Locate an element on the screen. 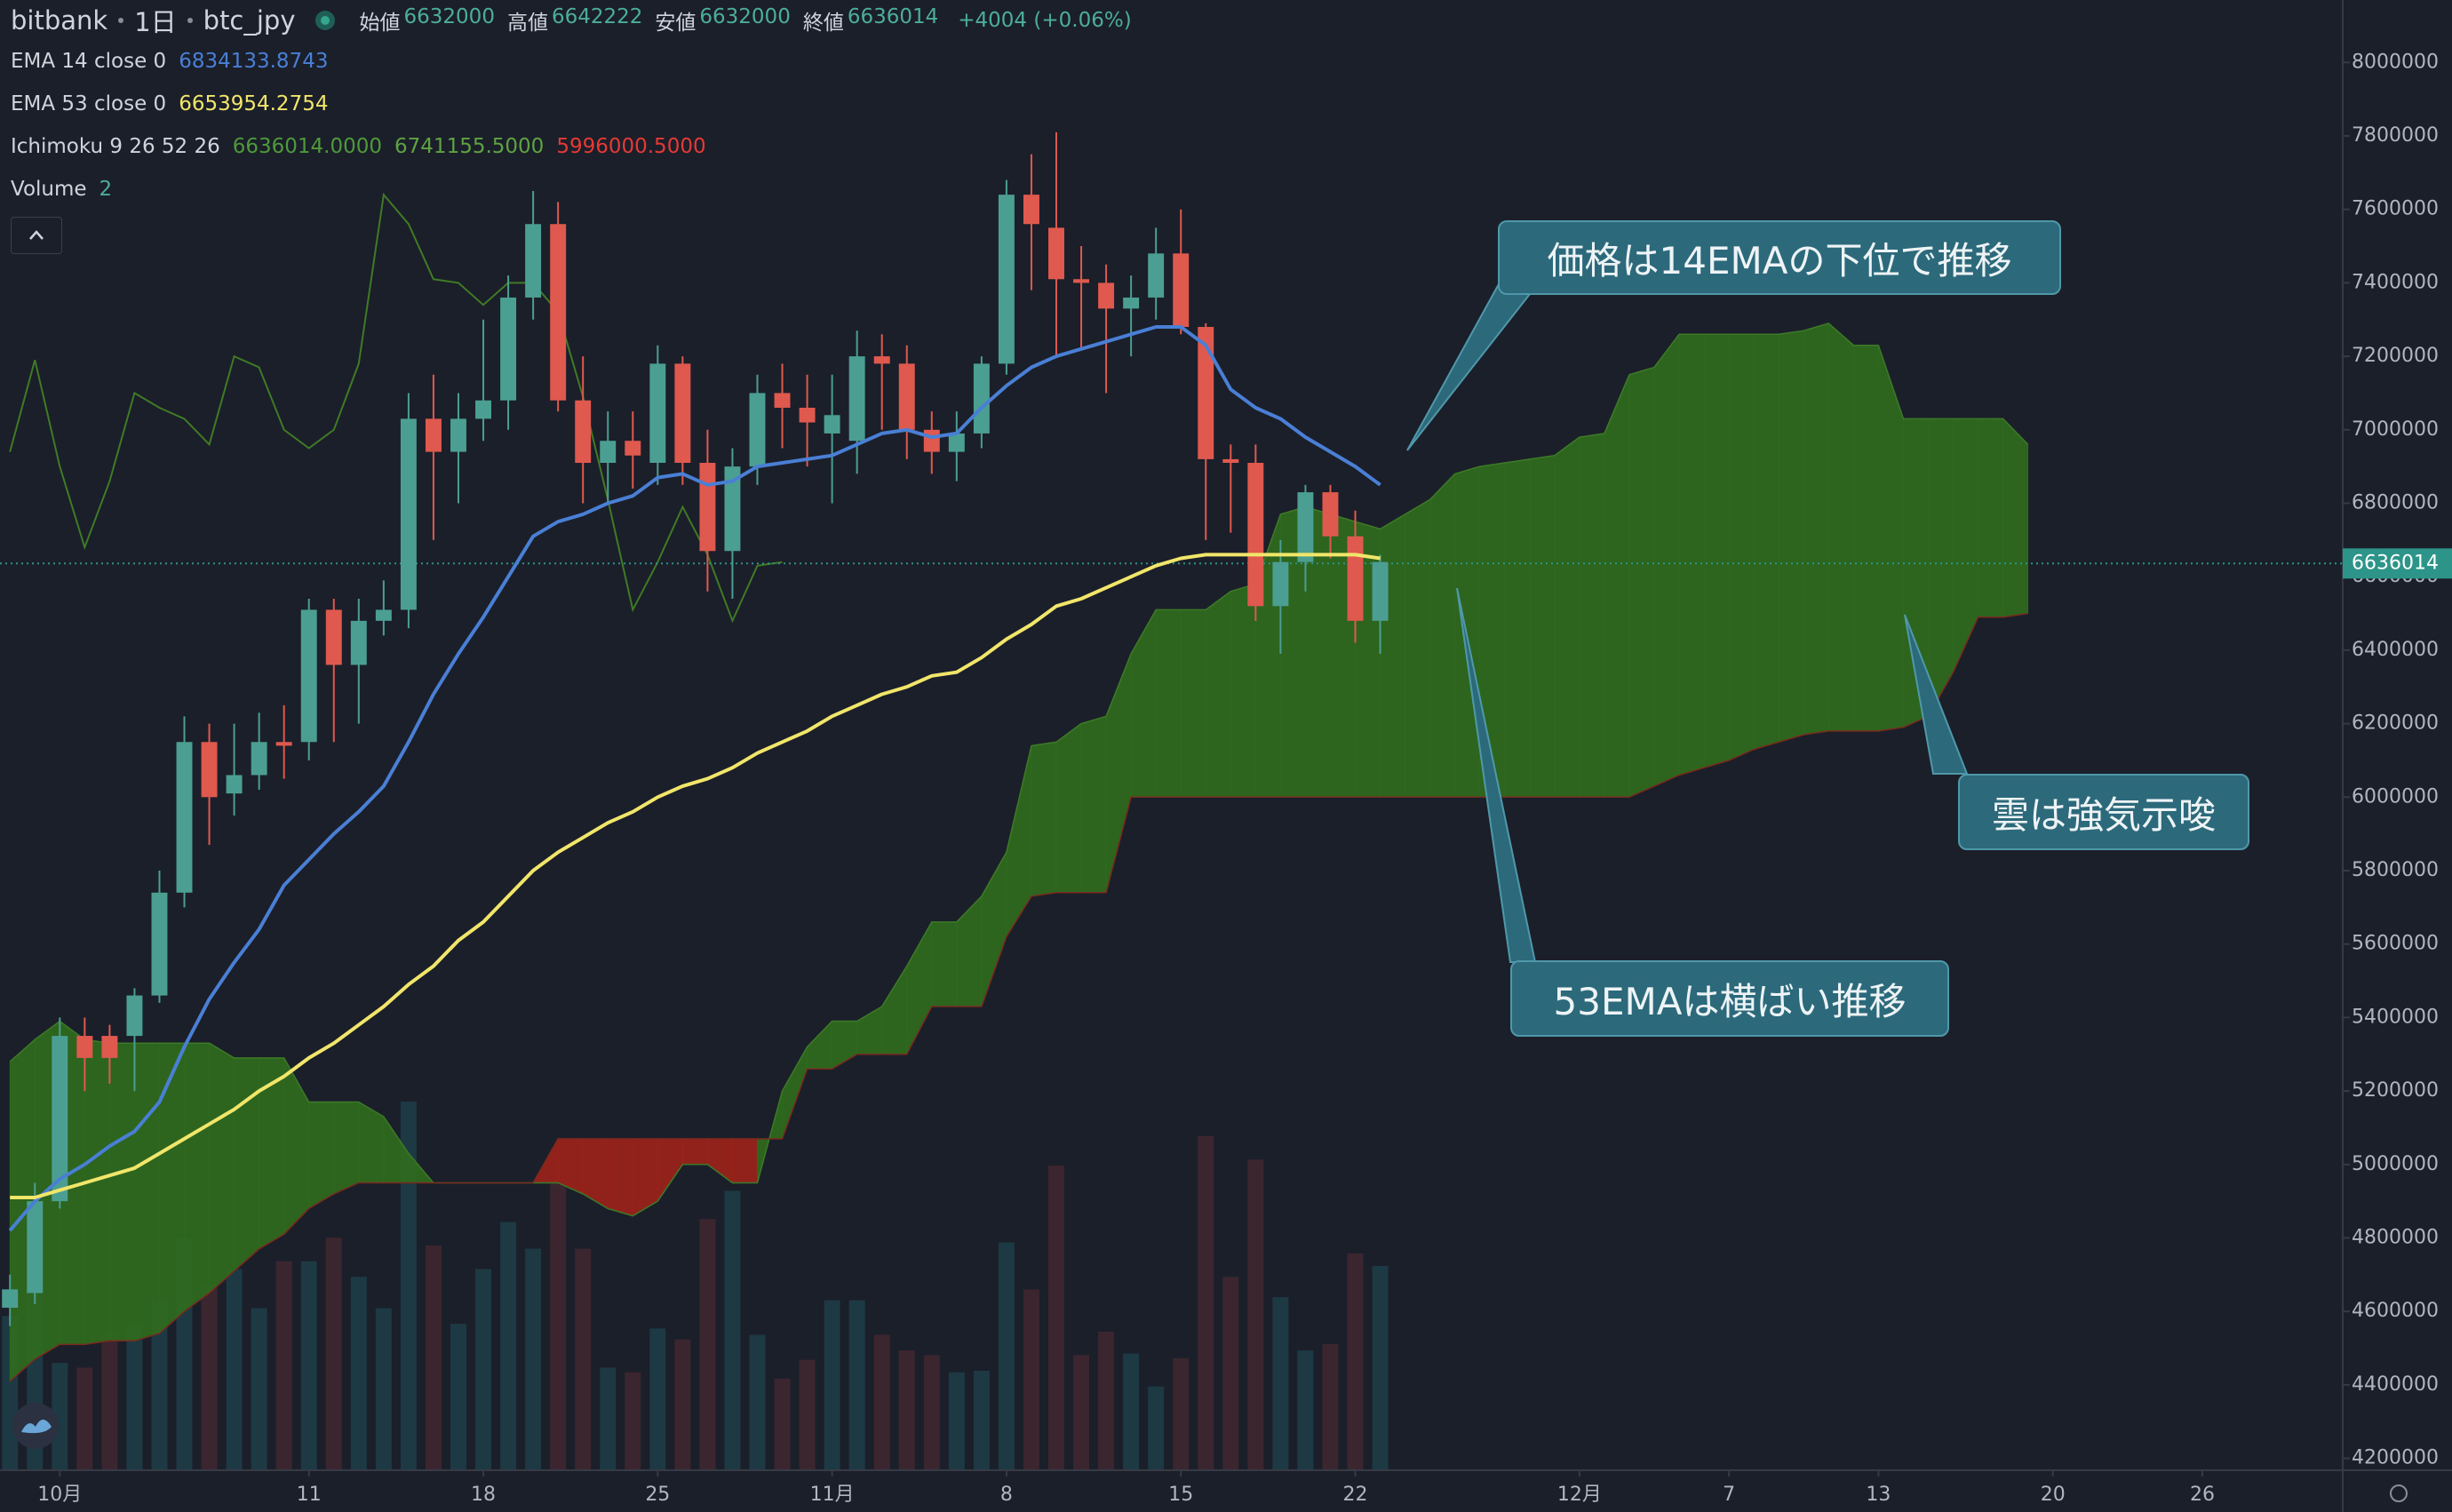 Image resolution: width=2452 pixels, height=1512 pixels. indicator-label: Volume is located at coordinates (49, 189).